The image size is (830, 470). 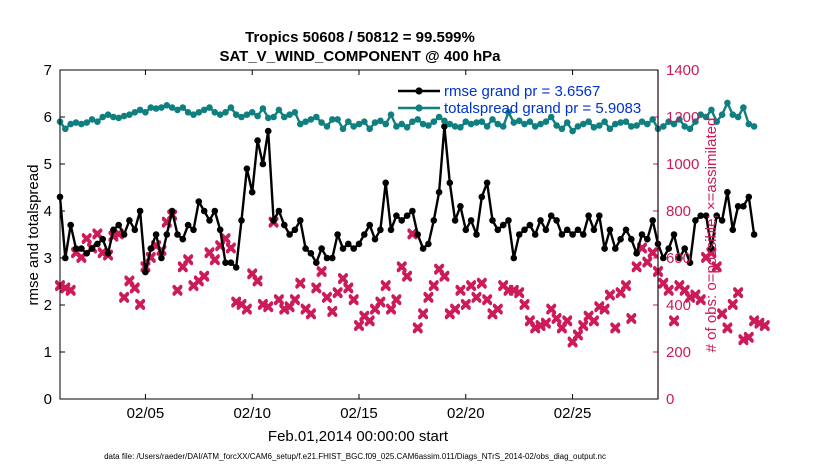 What do you see at coordinates (48, 399) in the screenshot?
I see `y-tick-label: 0` at bounding box center [48, 399].